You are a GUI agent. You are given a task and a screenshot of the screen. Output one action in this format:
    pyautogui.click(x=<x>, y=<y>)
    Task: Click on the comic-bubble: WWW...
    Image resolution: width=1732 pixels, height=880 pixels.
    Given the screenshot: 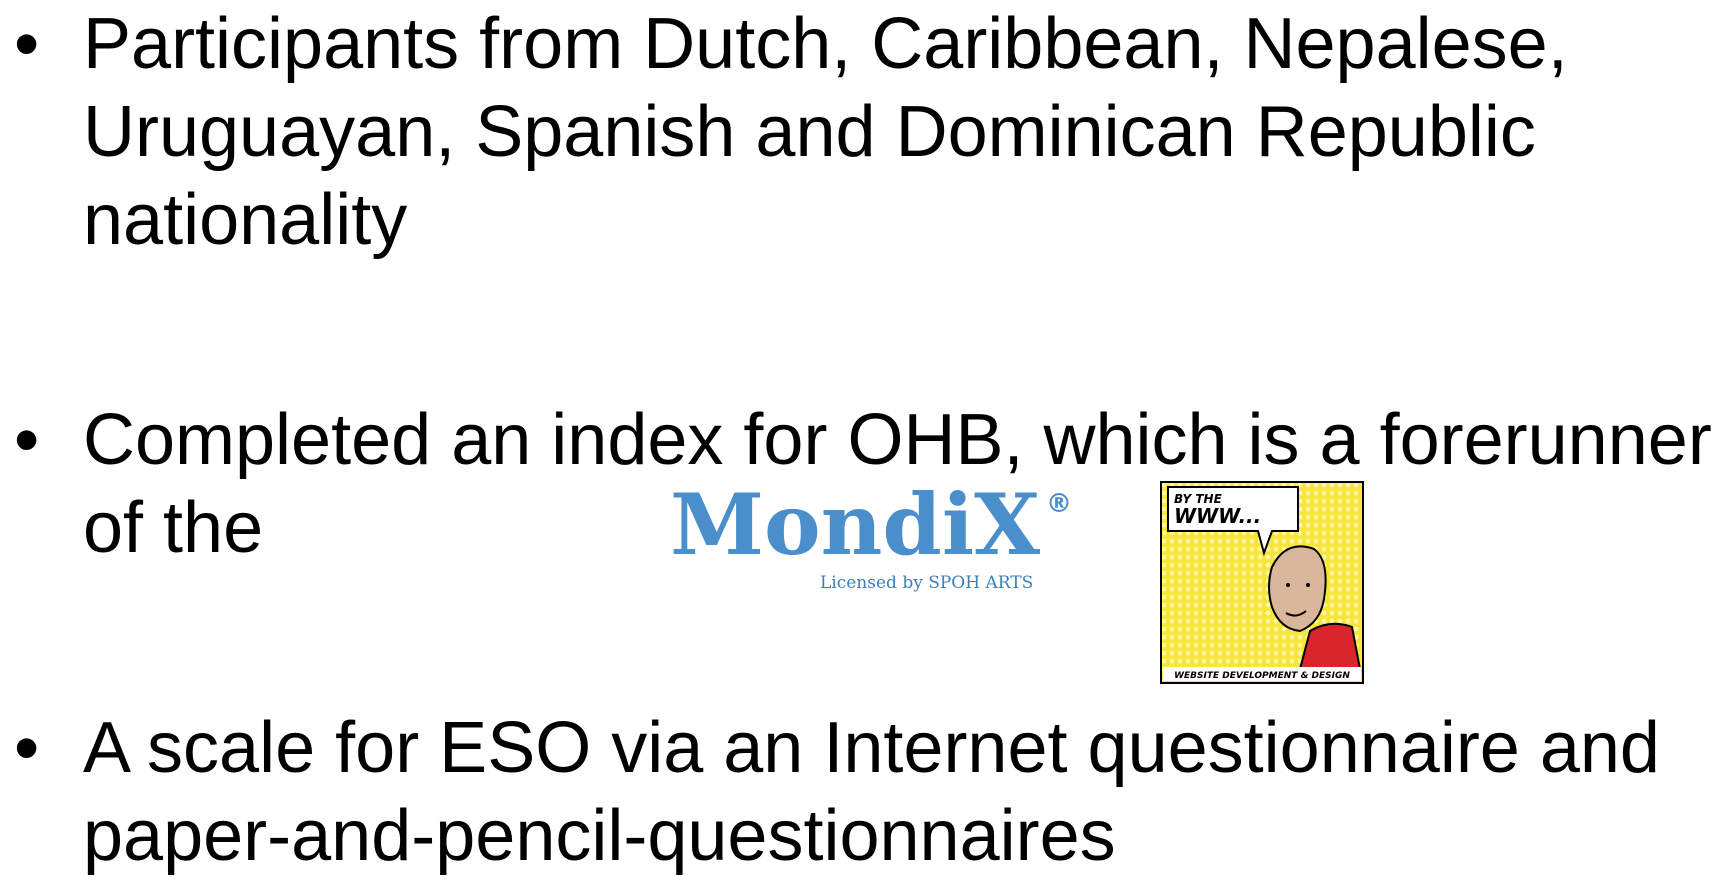 What is the action you would take?
    pyautogui.click(x=1217, y=516)
    